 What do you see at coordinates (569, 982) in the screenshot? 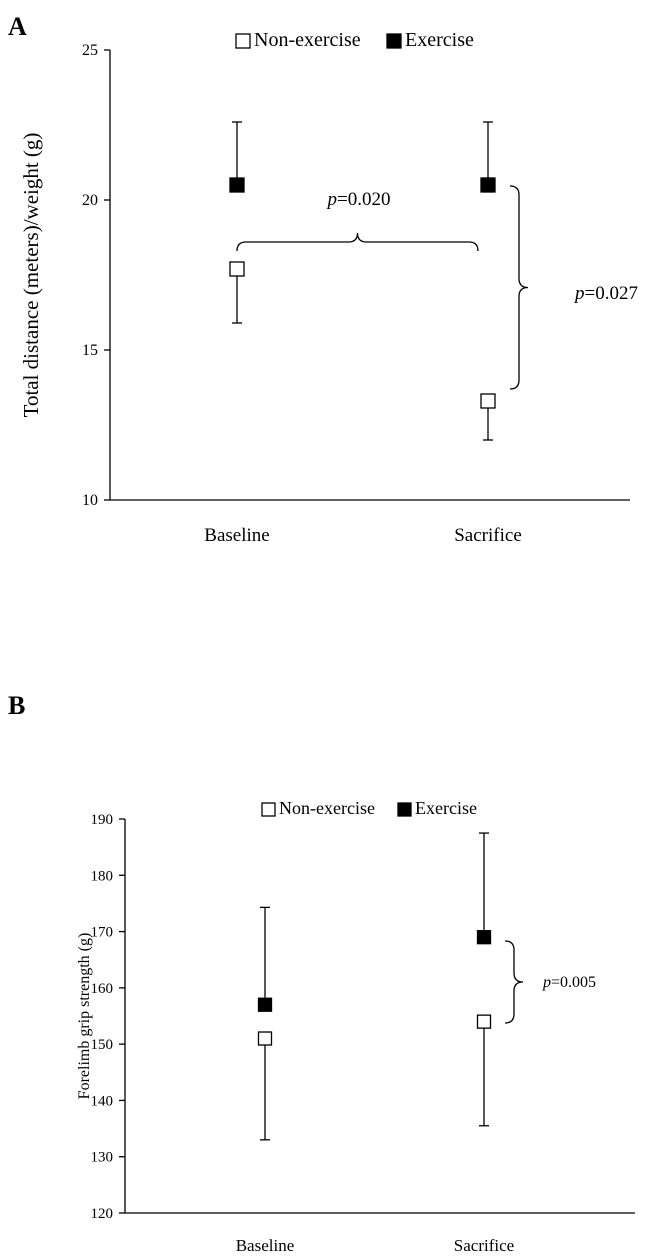
I see `annotation-p-005: p=0.005` at bounding box center [569, 982].